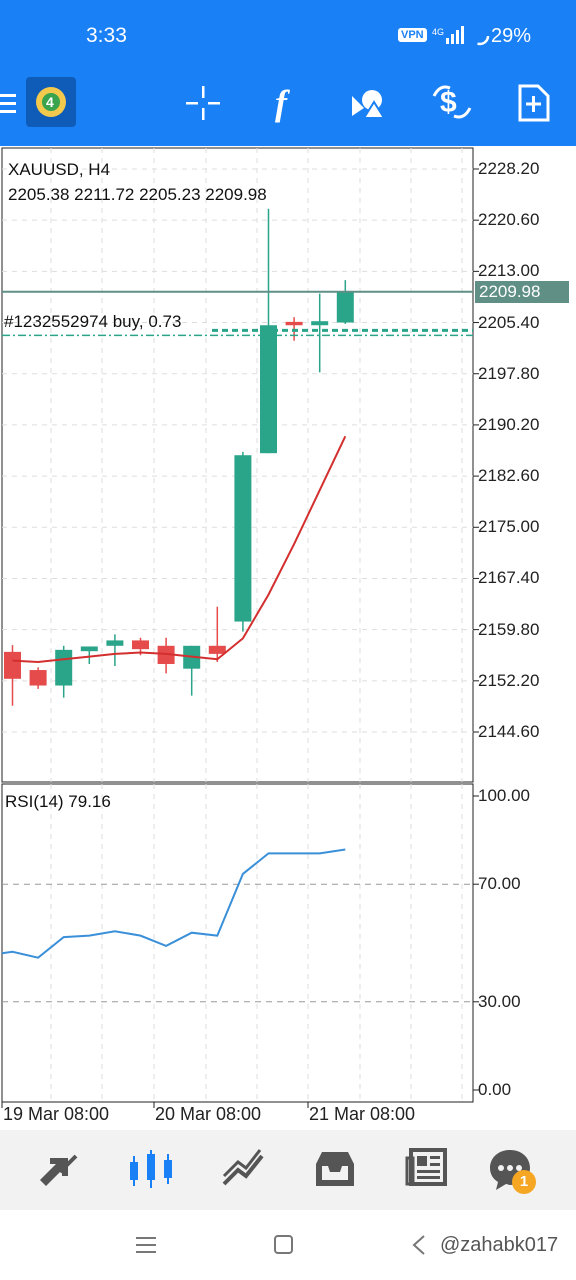 Image resolution: width=576 pixels, height=1280 pixels. What do you see at coordinates (412, 35) in the screenshot?
I see `vpn-badge: VPN` at bounding box center [412, 35].